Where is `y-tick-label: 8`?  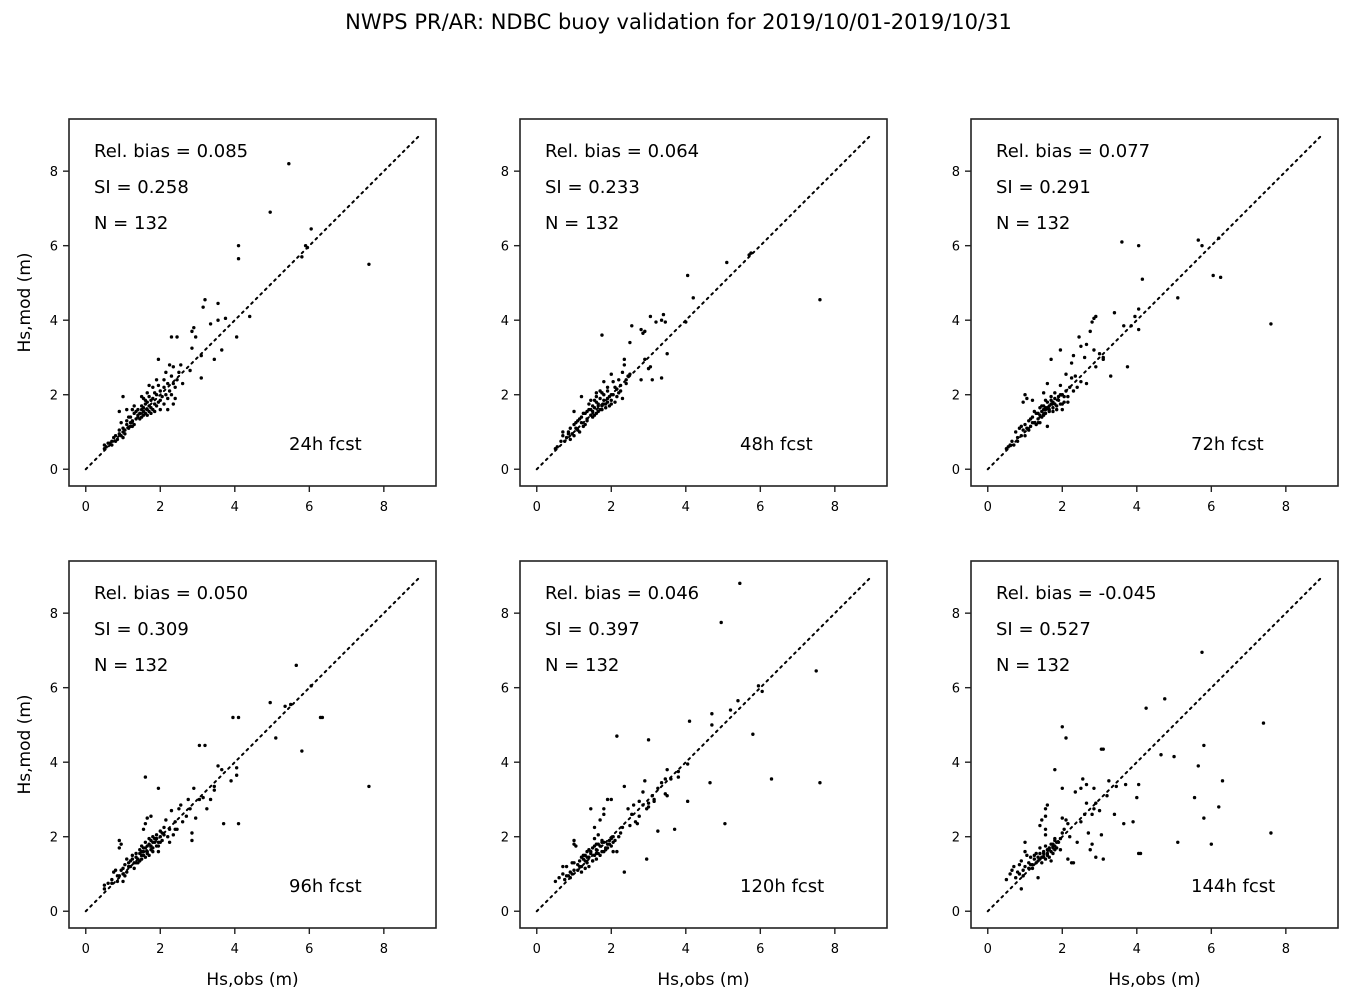 y-tick-label: 8 is located at coordinates (956, 614).